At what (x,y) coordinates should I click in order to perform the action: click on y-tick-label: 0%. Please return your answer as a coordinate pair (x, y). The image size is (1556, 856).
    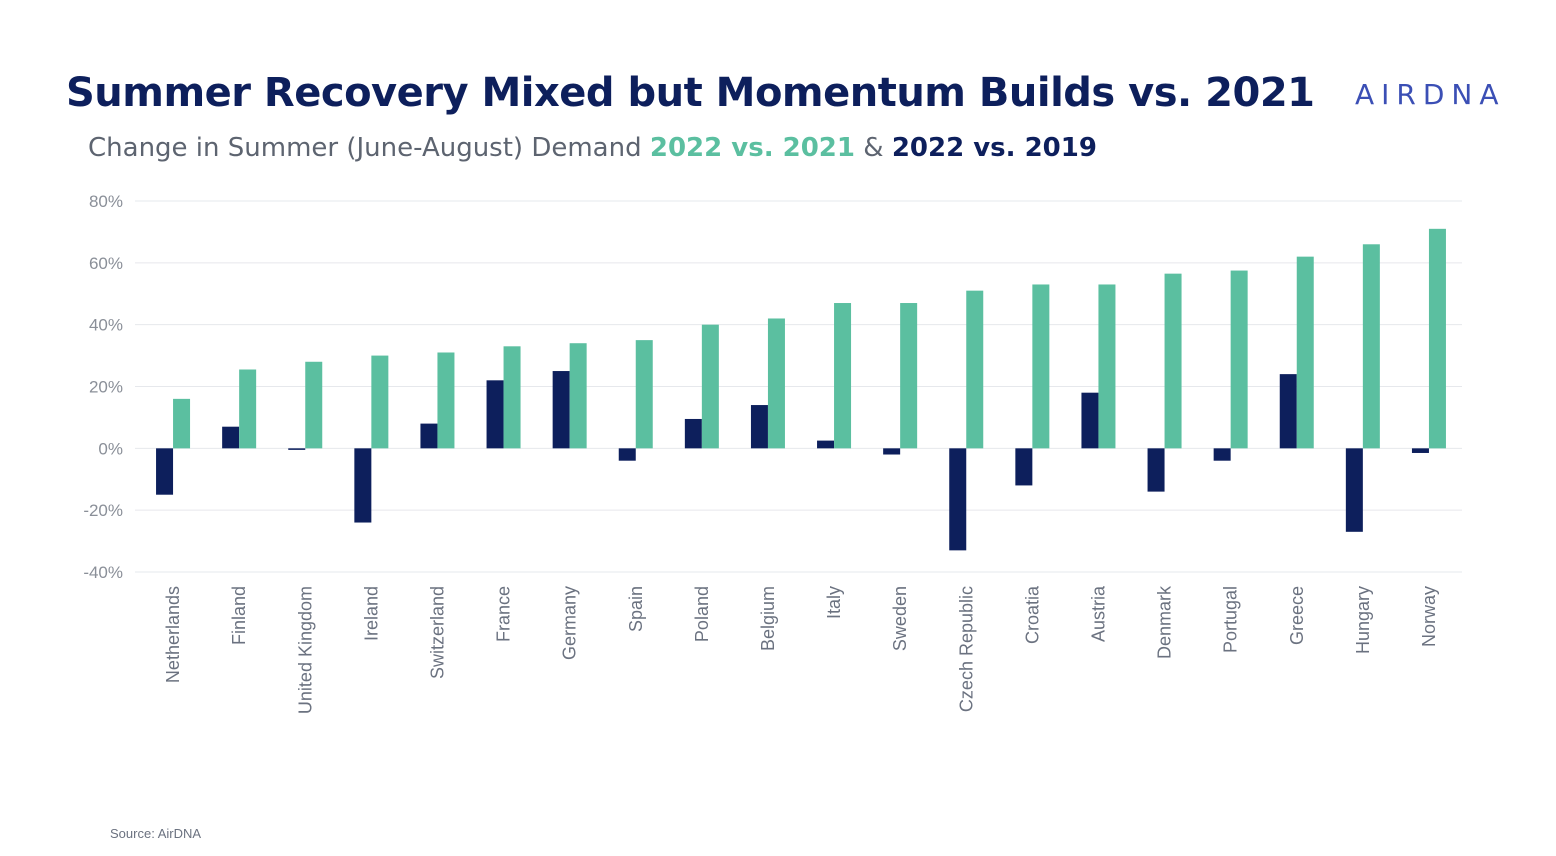
    Looking at the image, I should click on (110, 448).